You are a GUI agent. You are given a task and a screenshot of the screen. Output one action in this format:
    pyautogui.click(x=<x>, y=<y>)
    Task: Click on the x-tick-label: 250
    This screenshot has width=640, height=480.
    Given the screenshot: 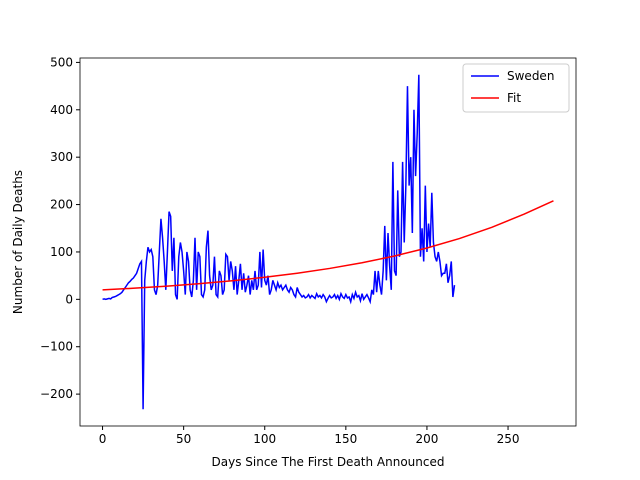 What is the action you would take?
    pyautogui.click(x=508, y=439)
    